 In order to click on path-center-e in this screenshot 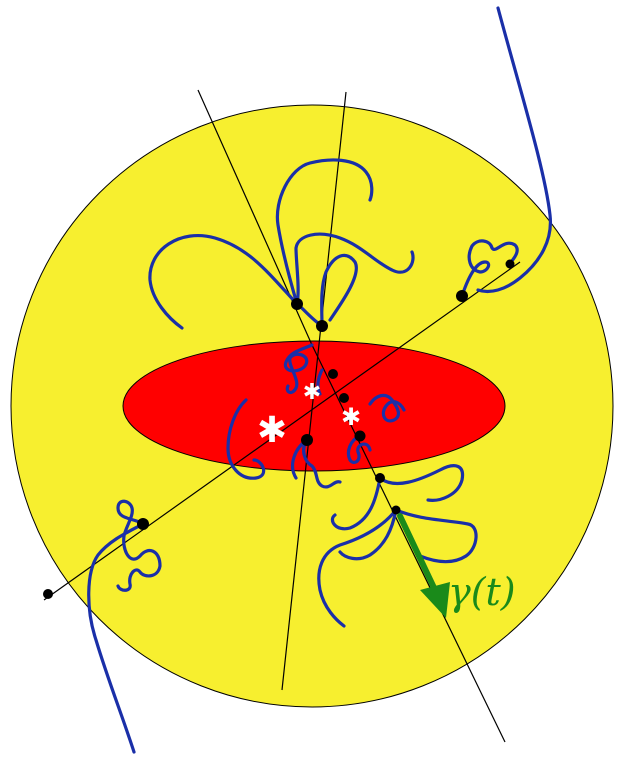, I will do `click(246, 439)`.